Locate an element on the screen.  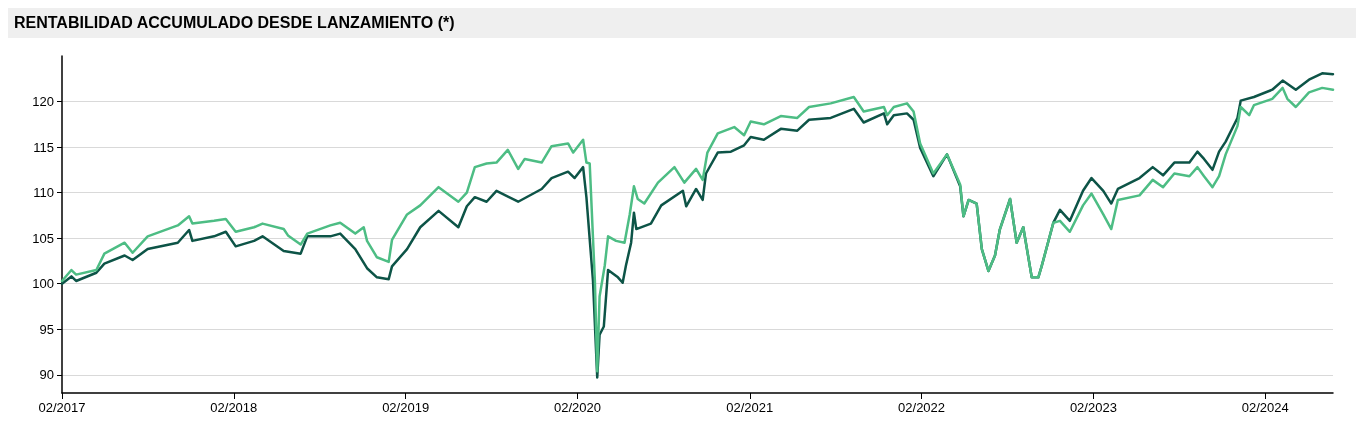
y-tick-label: 105 is located at coordinates (43, 238).